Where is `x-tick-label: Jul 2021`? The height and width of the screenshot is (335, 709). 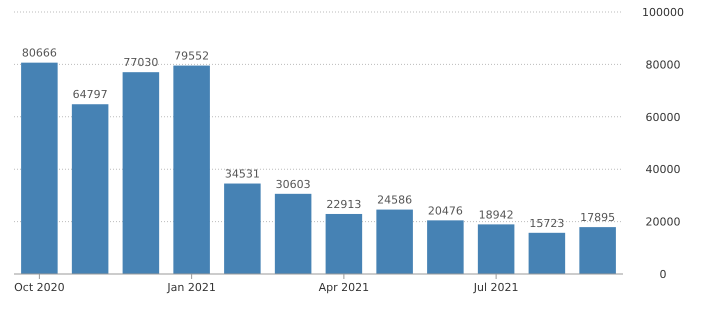 x-tick-label: Jul 2021 is located at coordinates (495, 287).